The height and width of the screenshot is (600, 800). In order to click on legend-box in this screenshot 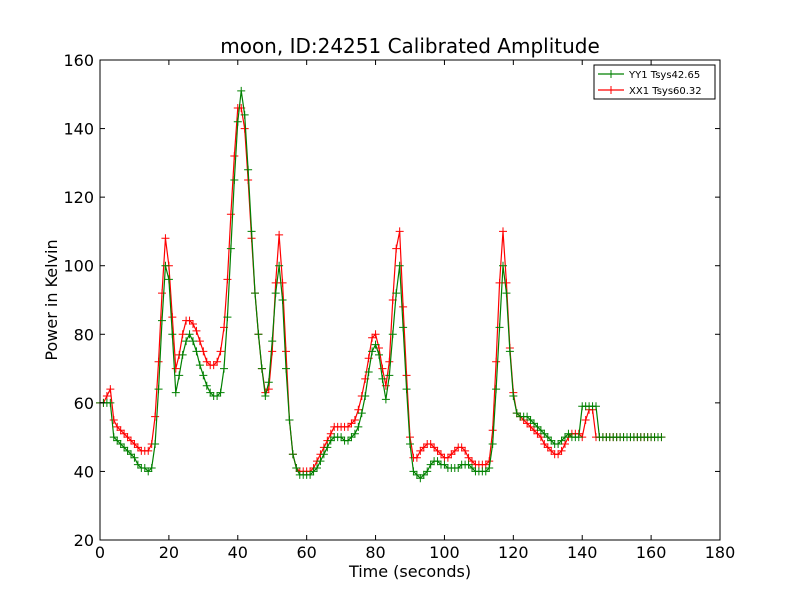, I will do `click(654, 82)`.